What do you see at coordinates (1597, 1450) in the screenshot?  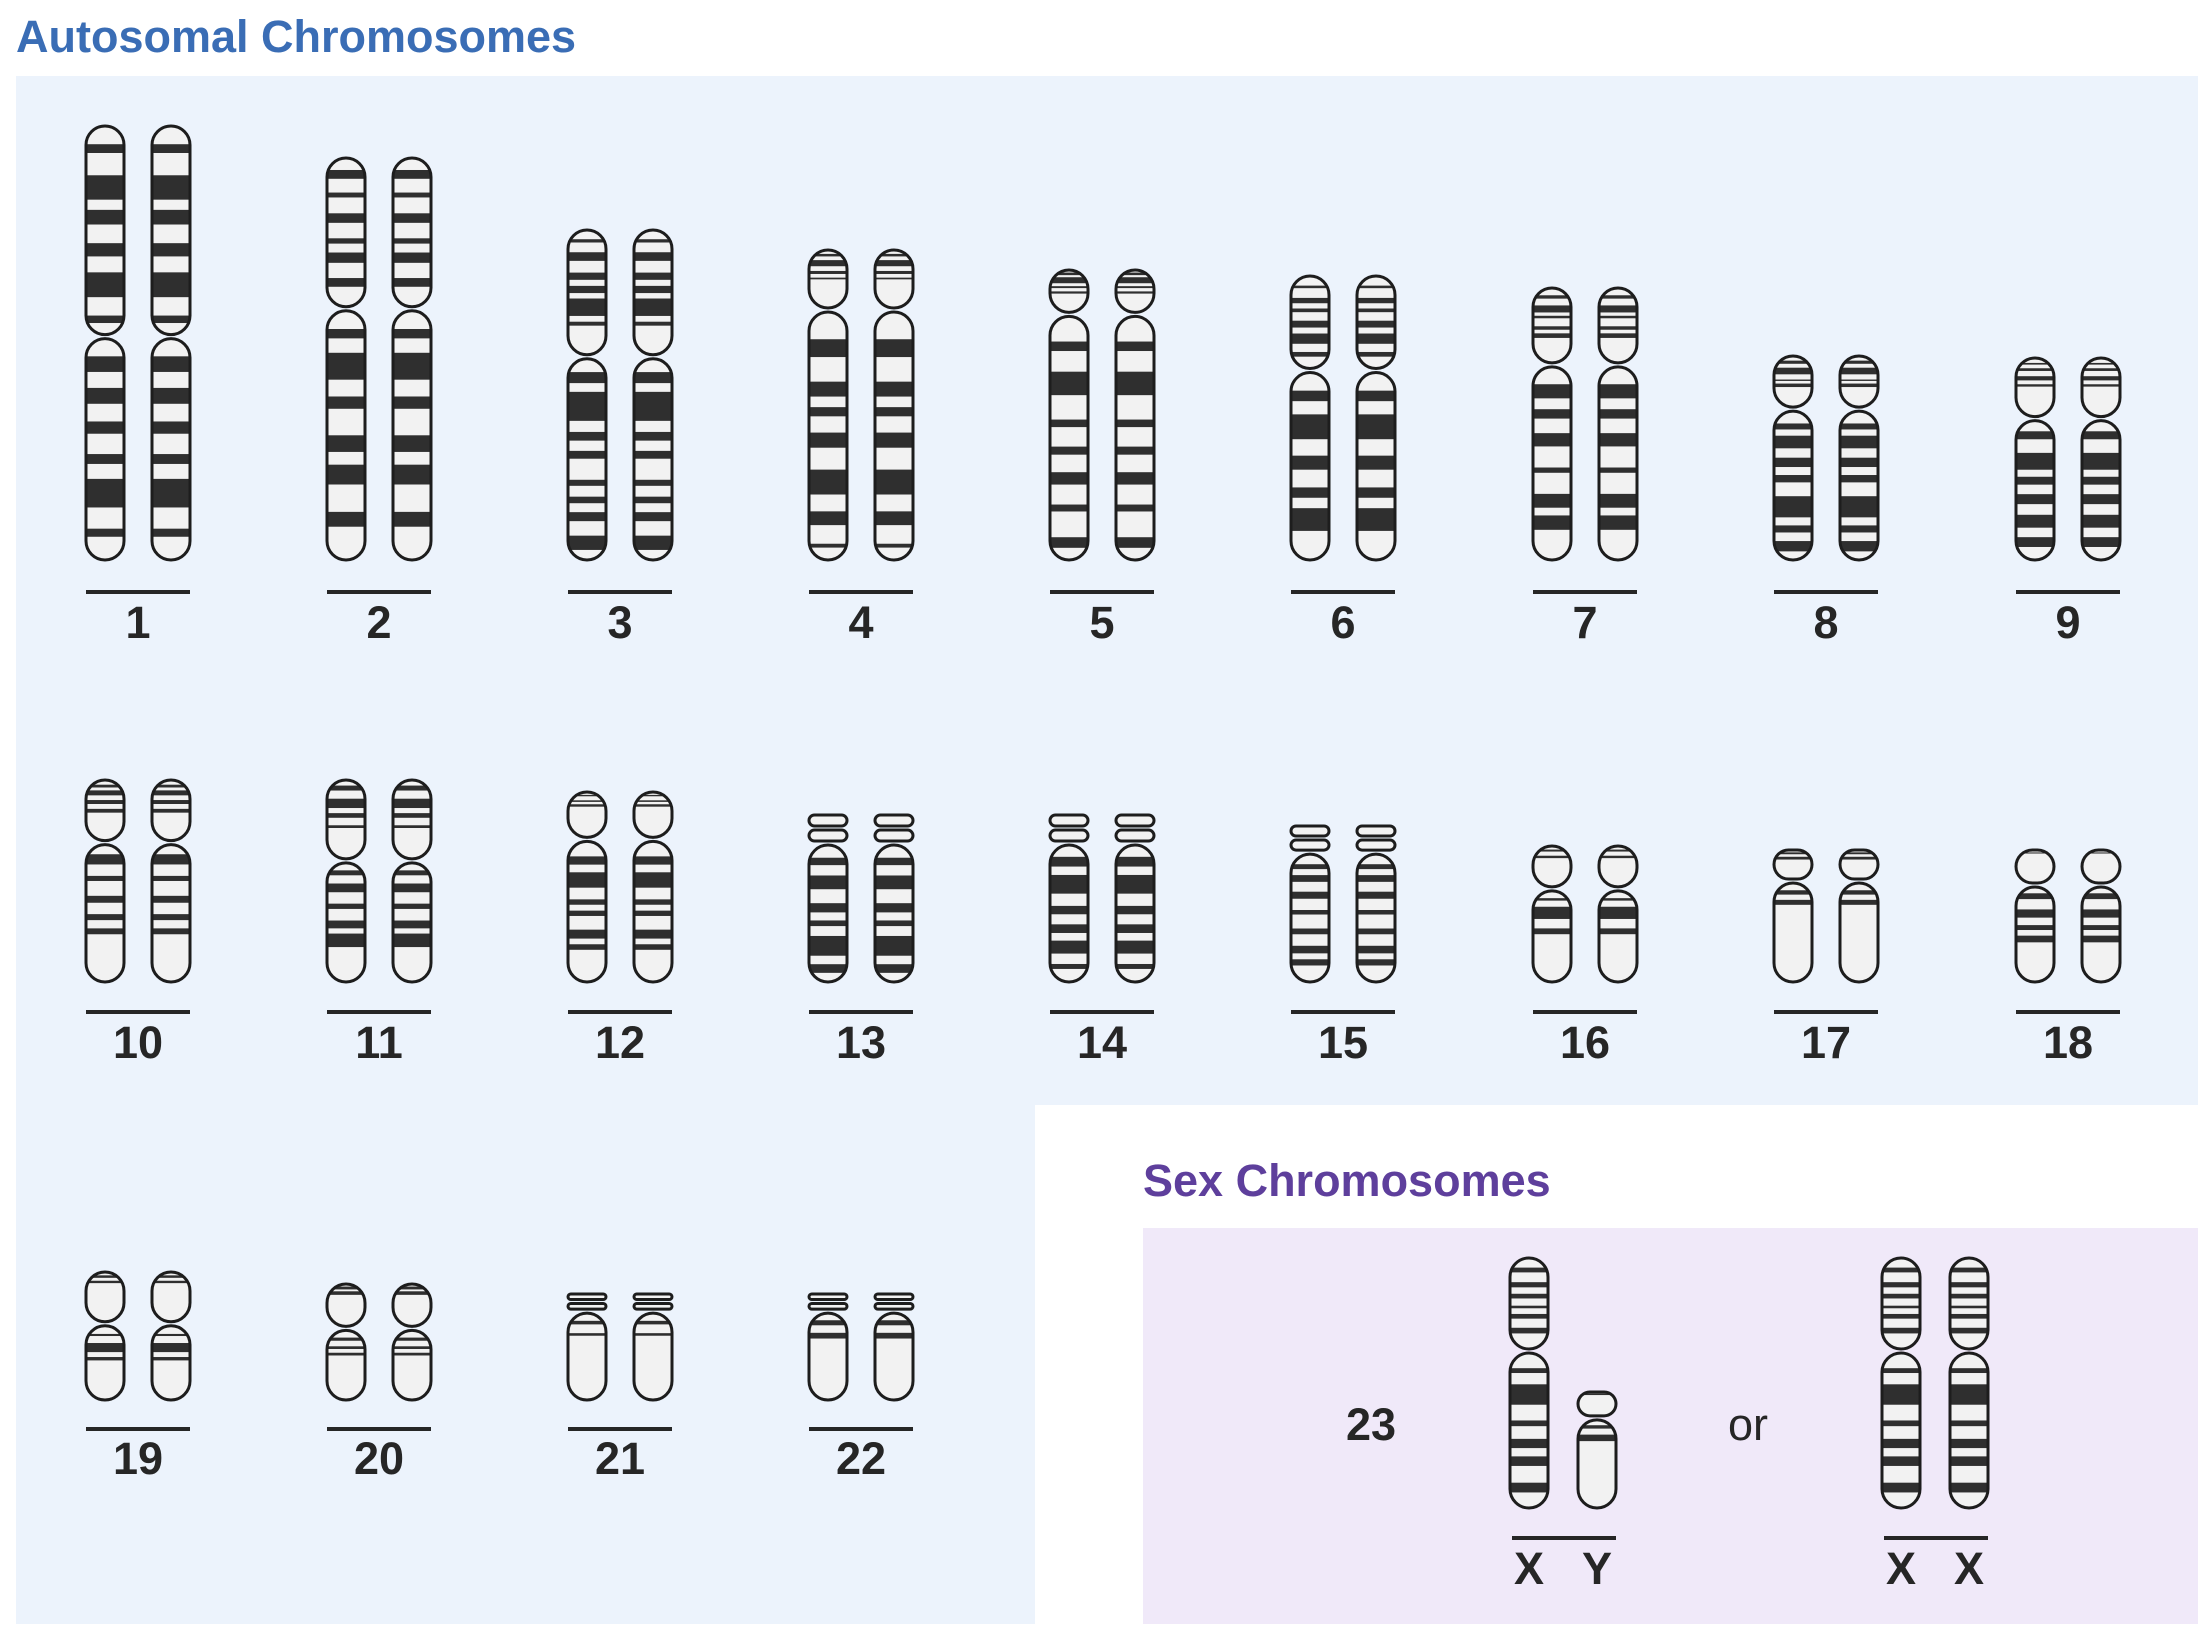 I see `chromosome-y` at bounding box center [1597, 1450].